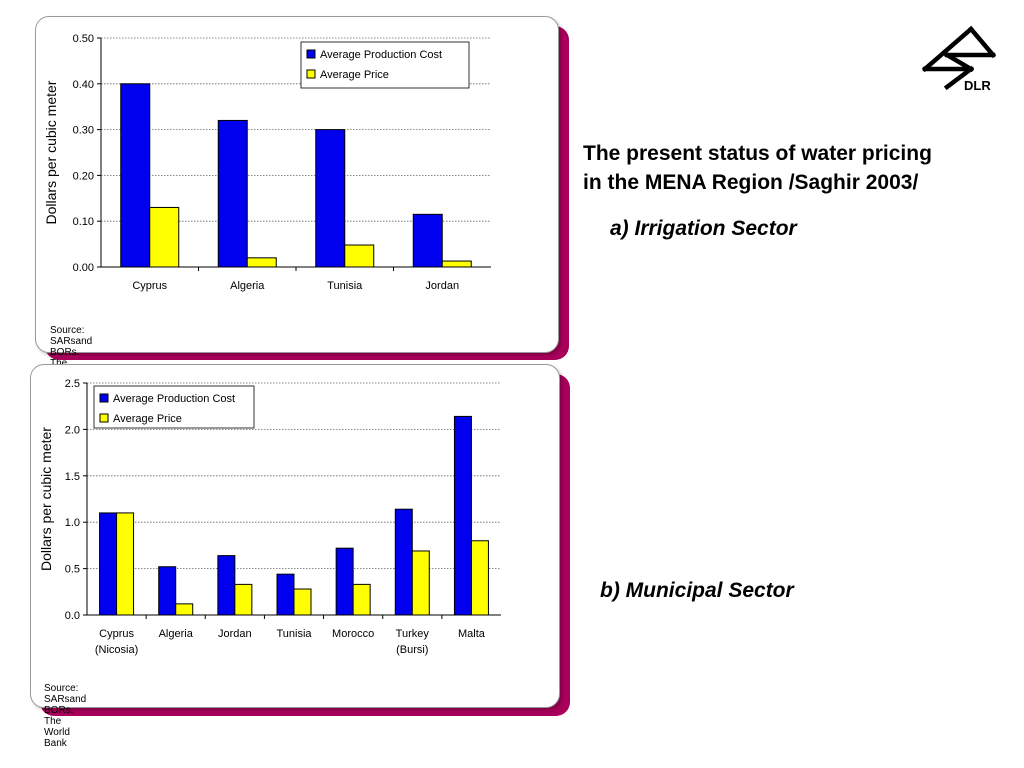  I want to click on y-tick-label: 0.5, so click(72, 570).